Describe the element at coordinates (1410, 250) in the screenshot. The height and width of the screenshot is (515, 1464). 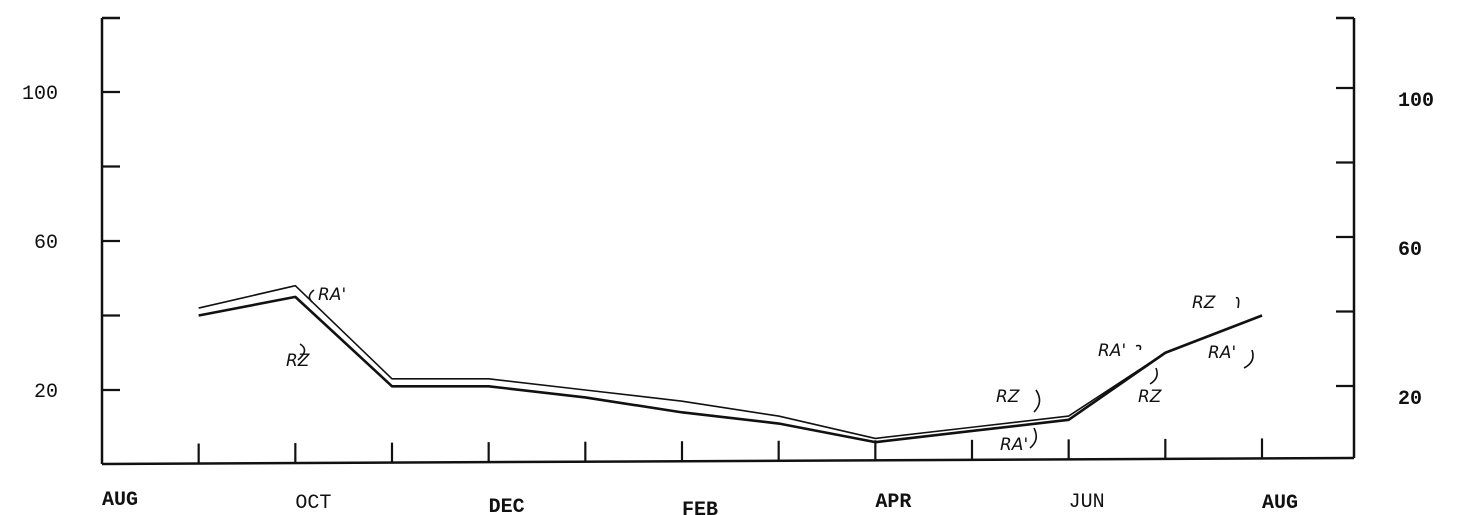
I see `right-y-tick-label: 60` at that location.